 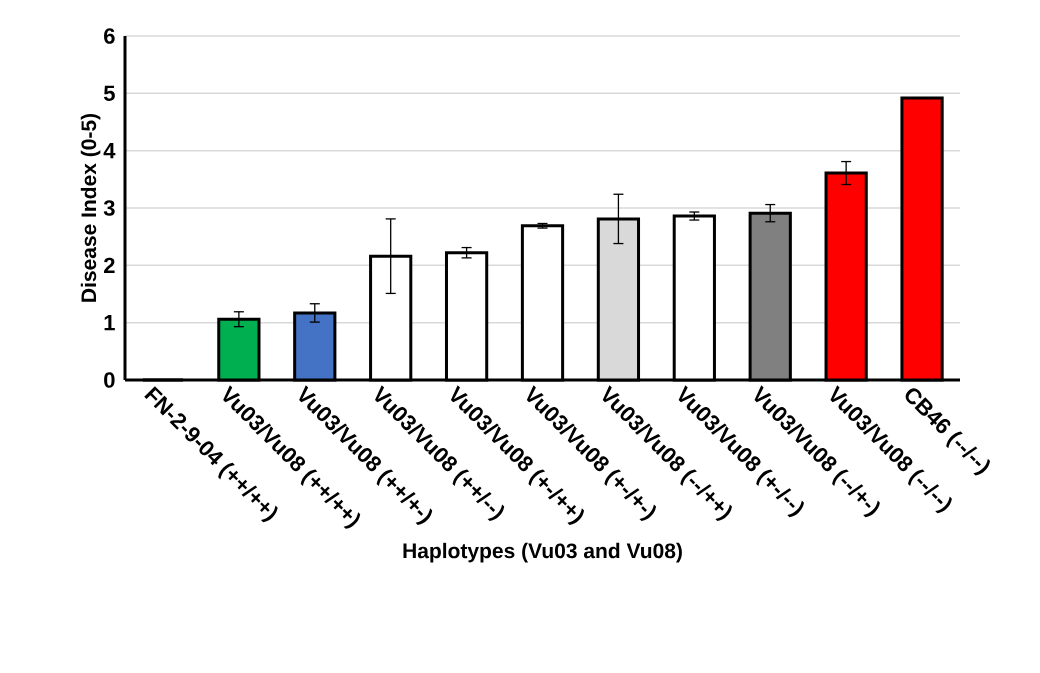 What do you see at coordinates (542, 552) in the screenshot?
I see `x-axis-title: Haplotypes (Vu03 and Vu08)` at bounding box center [542, 552].